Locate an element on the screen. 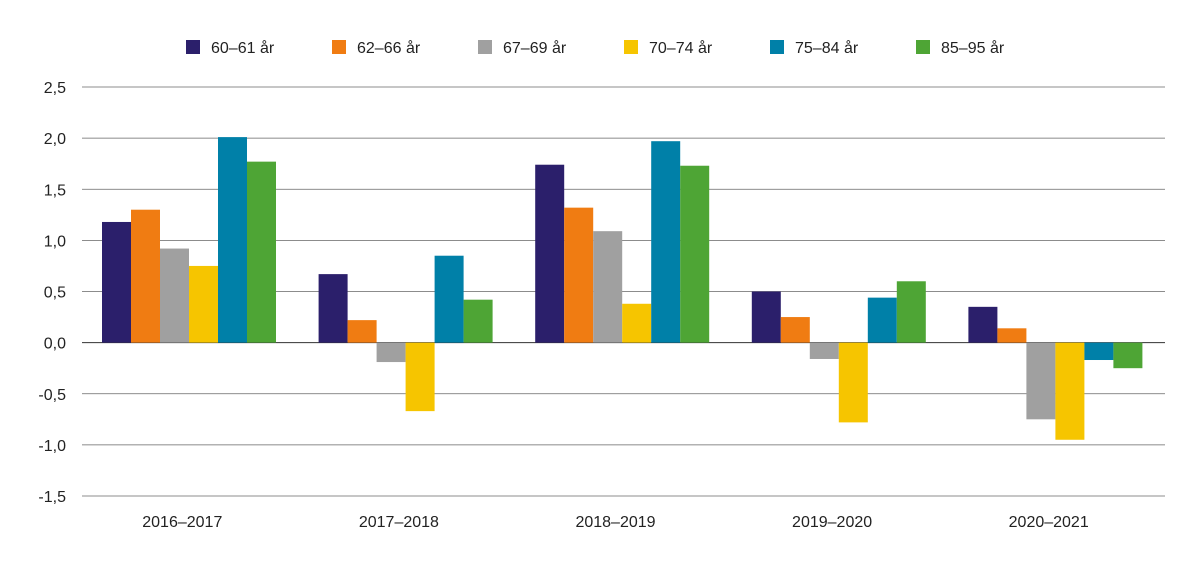  bar-1-2018–2019 is located at coordinates (550, 253).